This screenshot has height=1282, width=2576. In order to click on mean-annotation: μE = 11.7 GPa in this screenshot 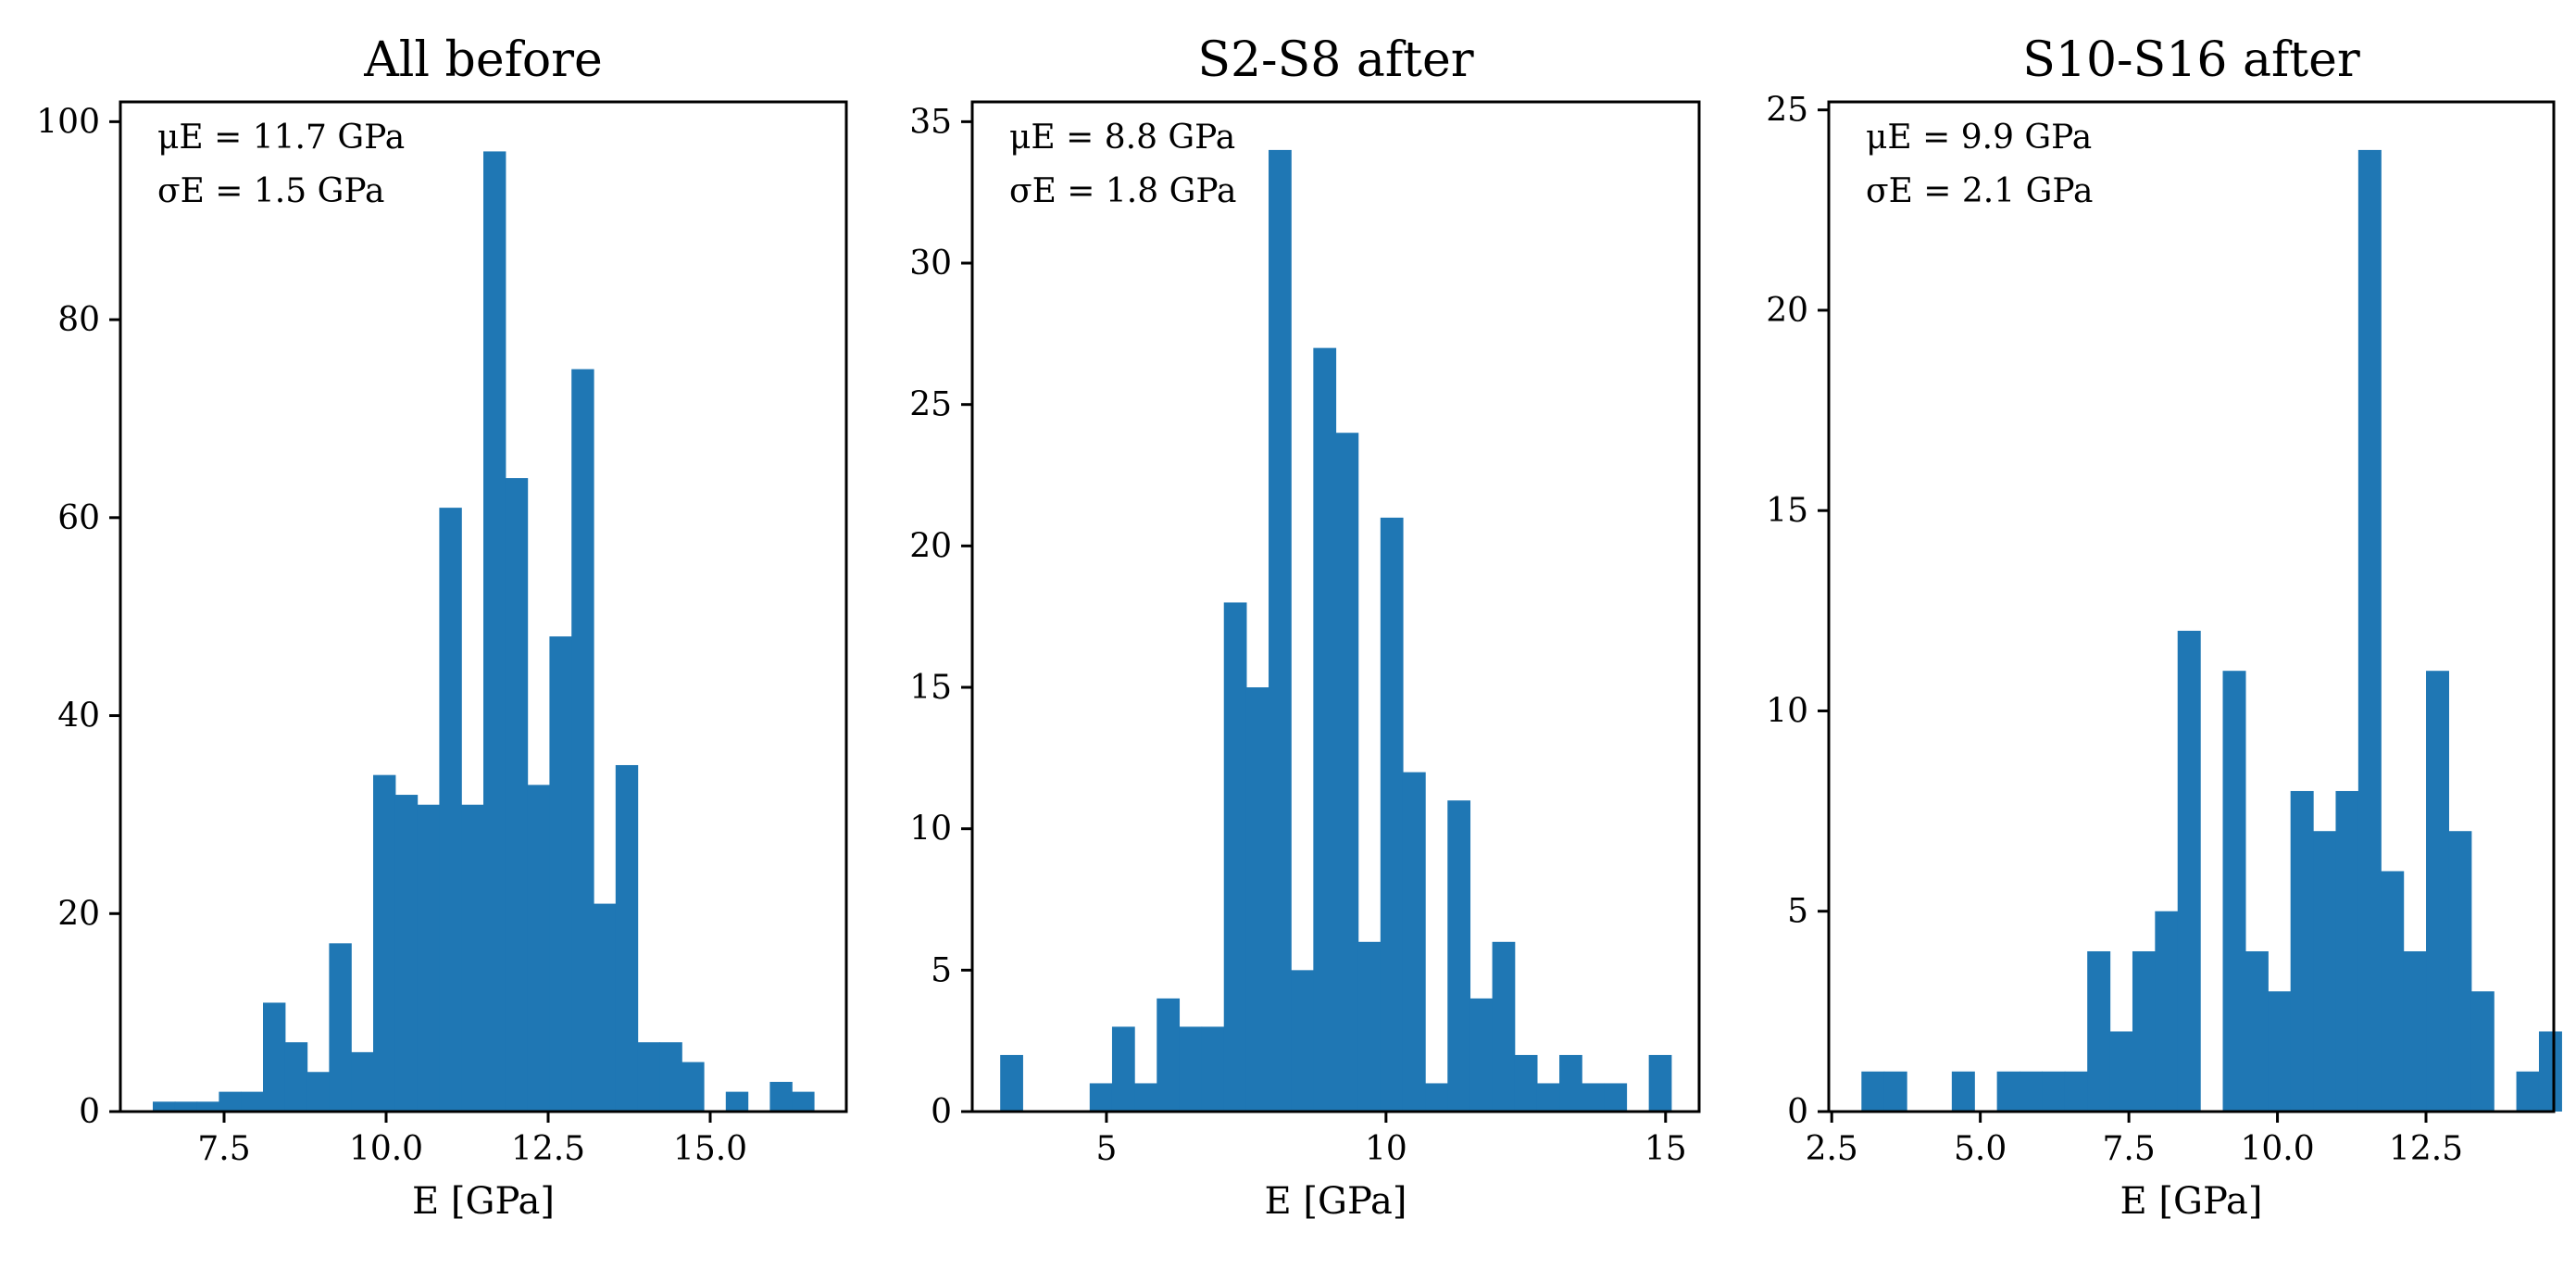, I will do `click(281, 138)`.